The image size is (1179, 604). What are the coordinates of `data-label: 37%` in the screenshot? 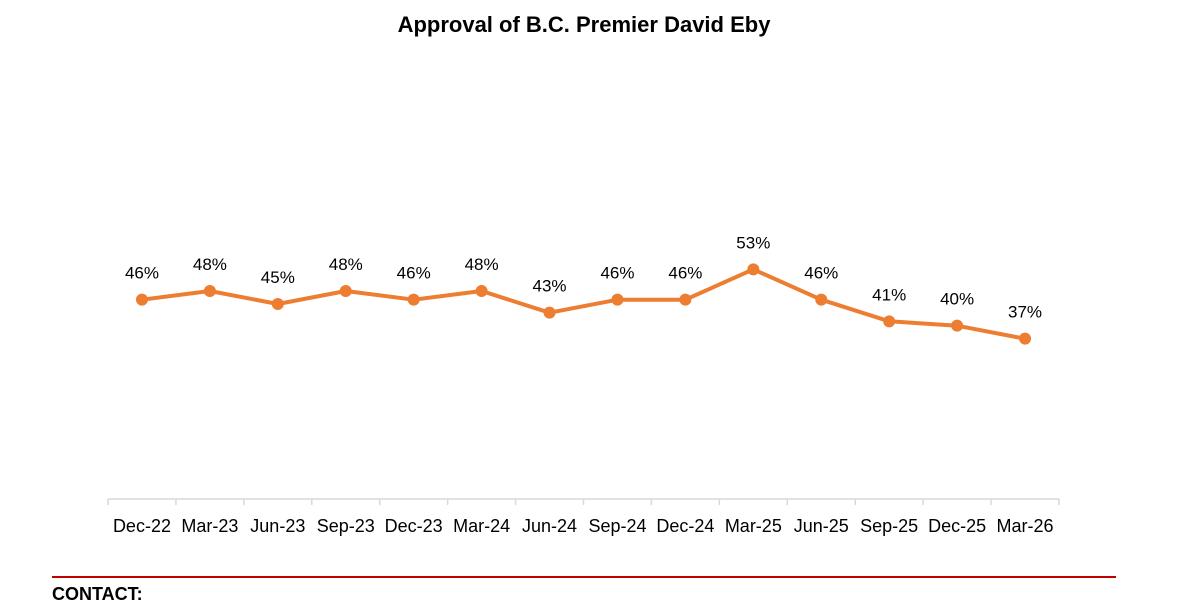 It's located at (1025, 312).